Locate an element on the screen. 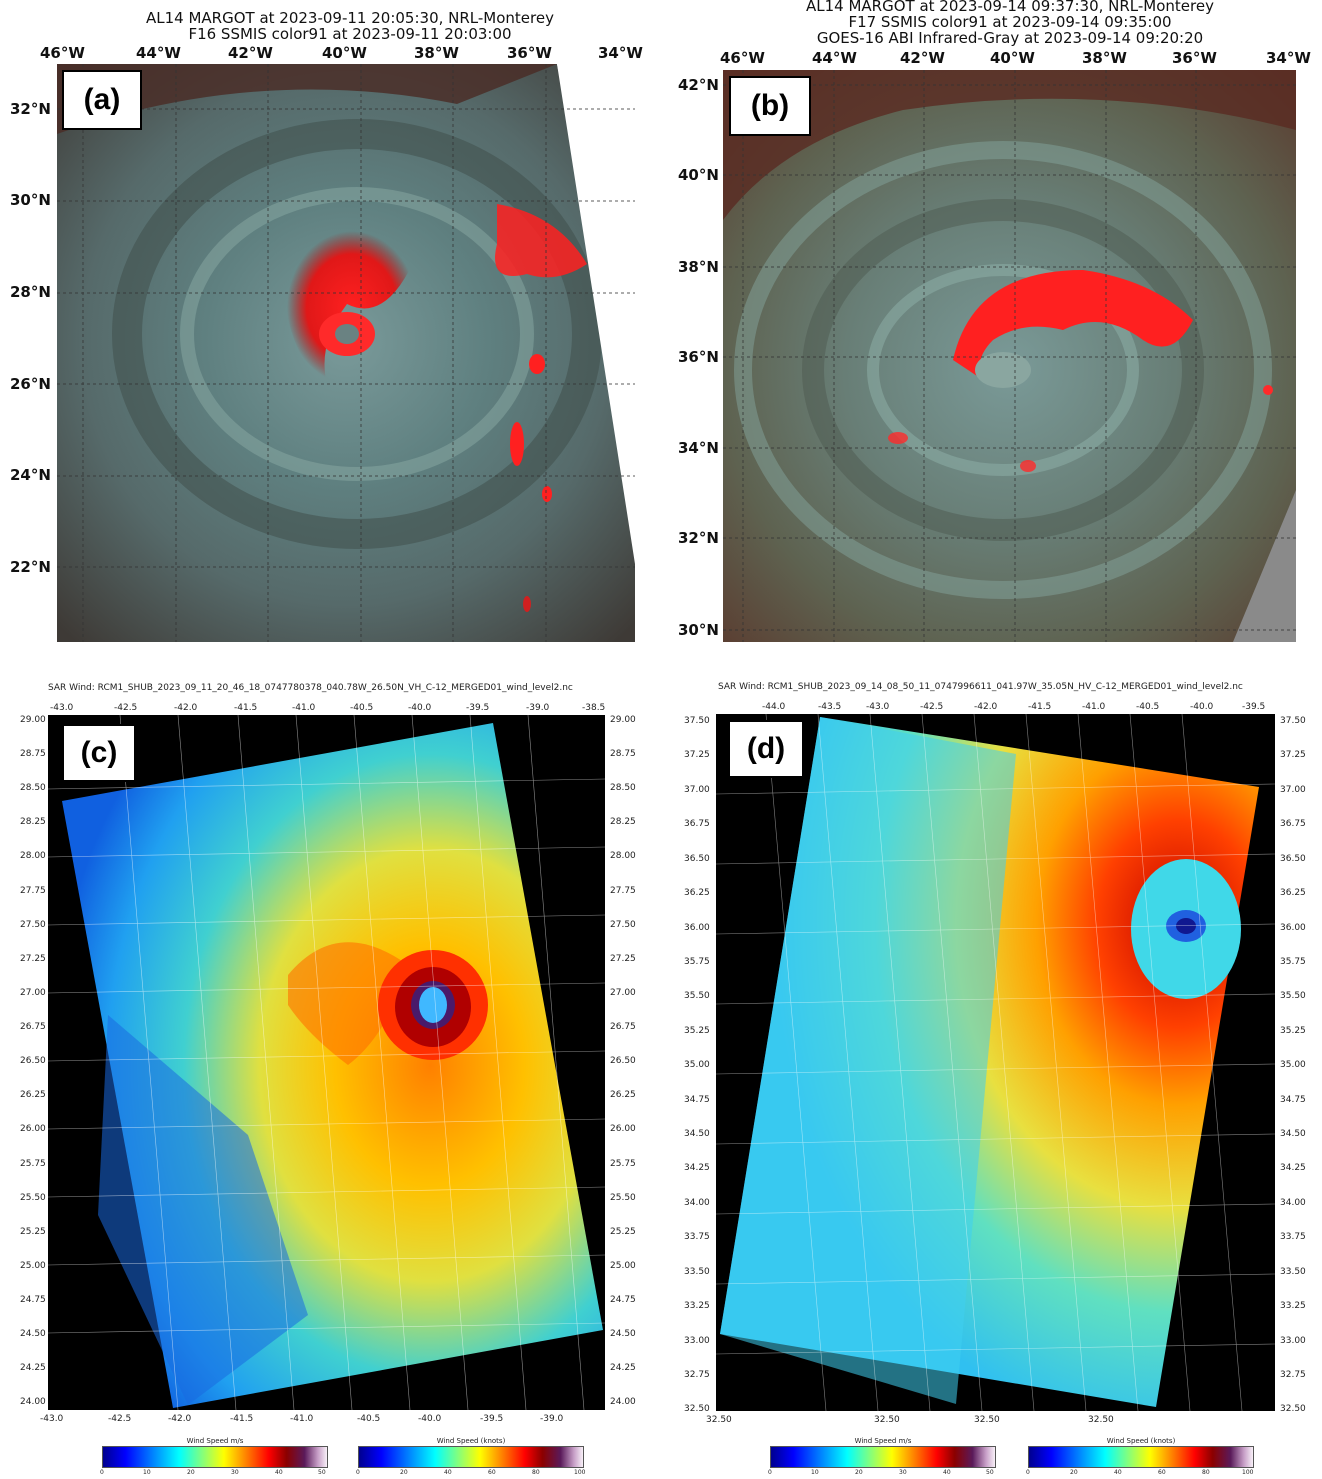 This screenshot has width=1322, height=1479. panel-c-label: (c) is located at coordinates (99, 753).